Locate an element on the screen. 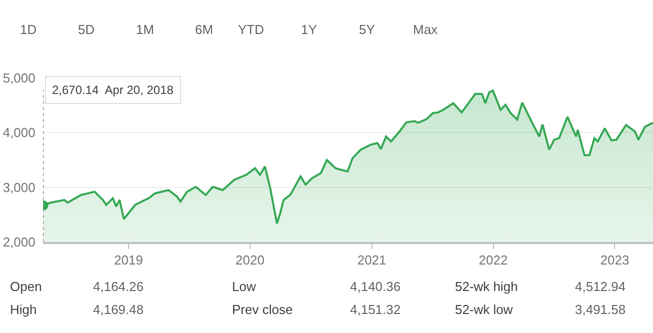  text: 5D is located at coordinates (86, 29).